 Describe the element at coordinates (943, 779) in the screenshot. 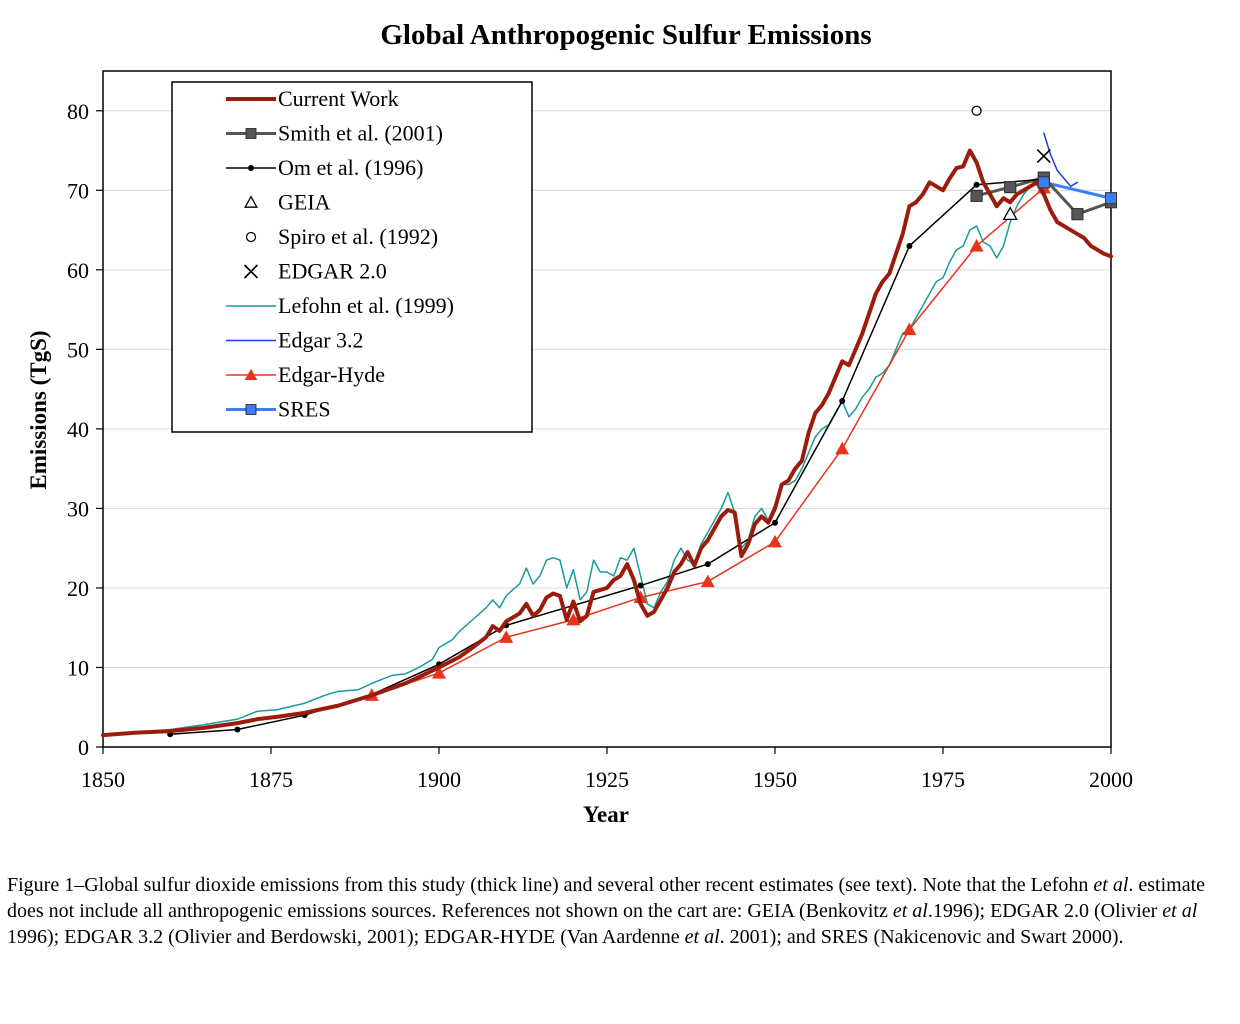

I see `x-tick-label-1975: 1975` at that location.